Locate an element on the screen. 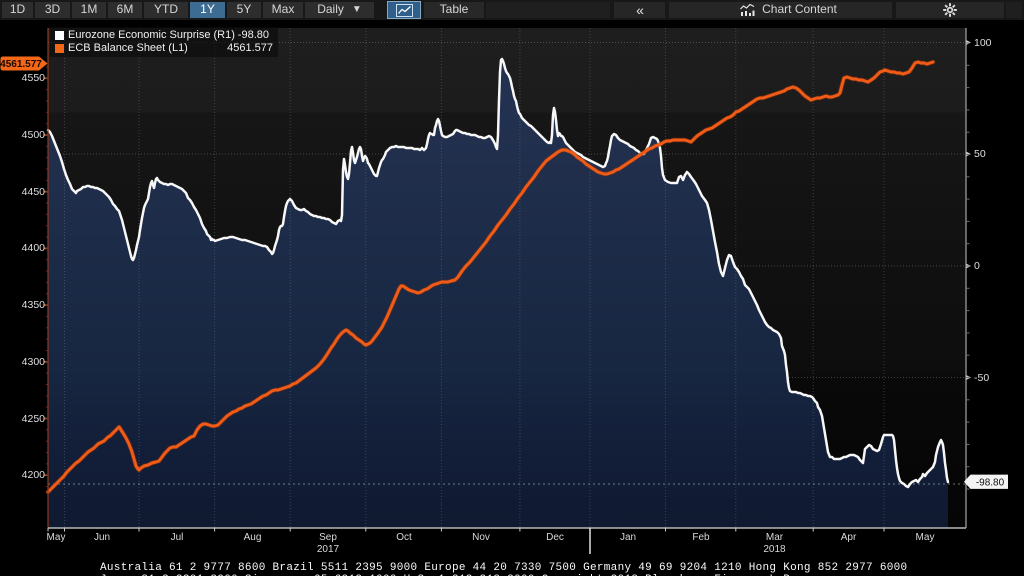  svg-text: -98.80 is located at coordinates (990, 483).